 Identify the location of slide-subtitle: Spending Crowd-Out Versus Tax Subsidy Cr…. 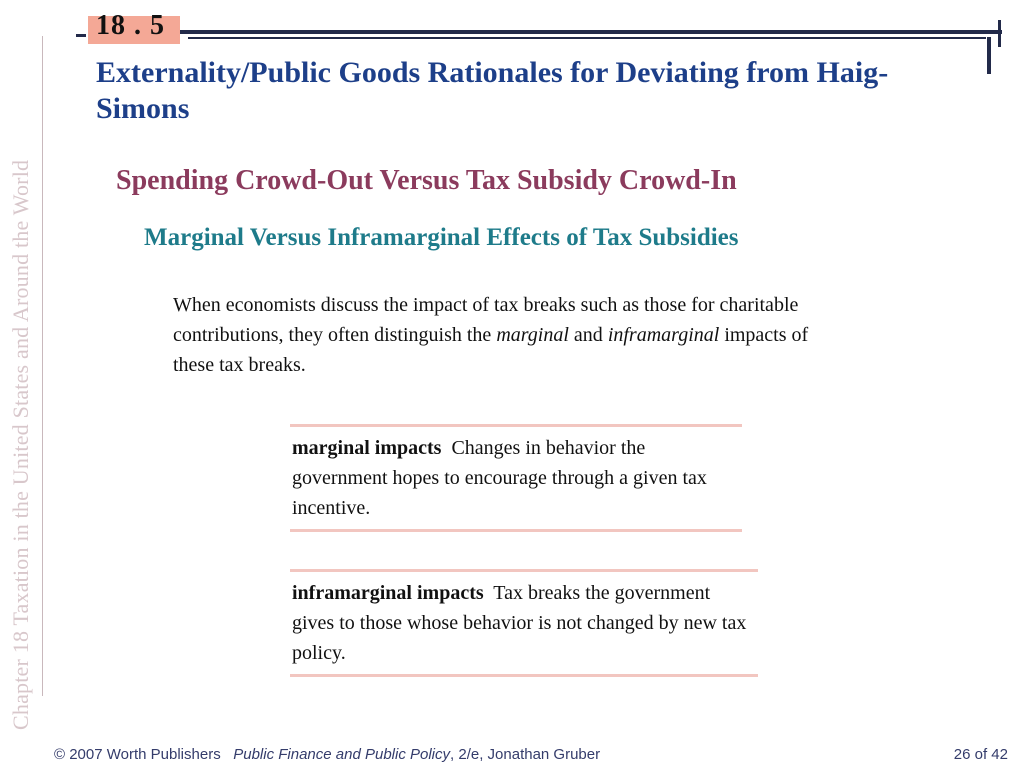
(426, 180).